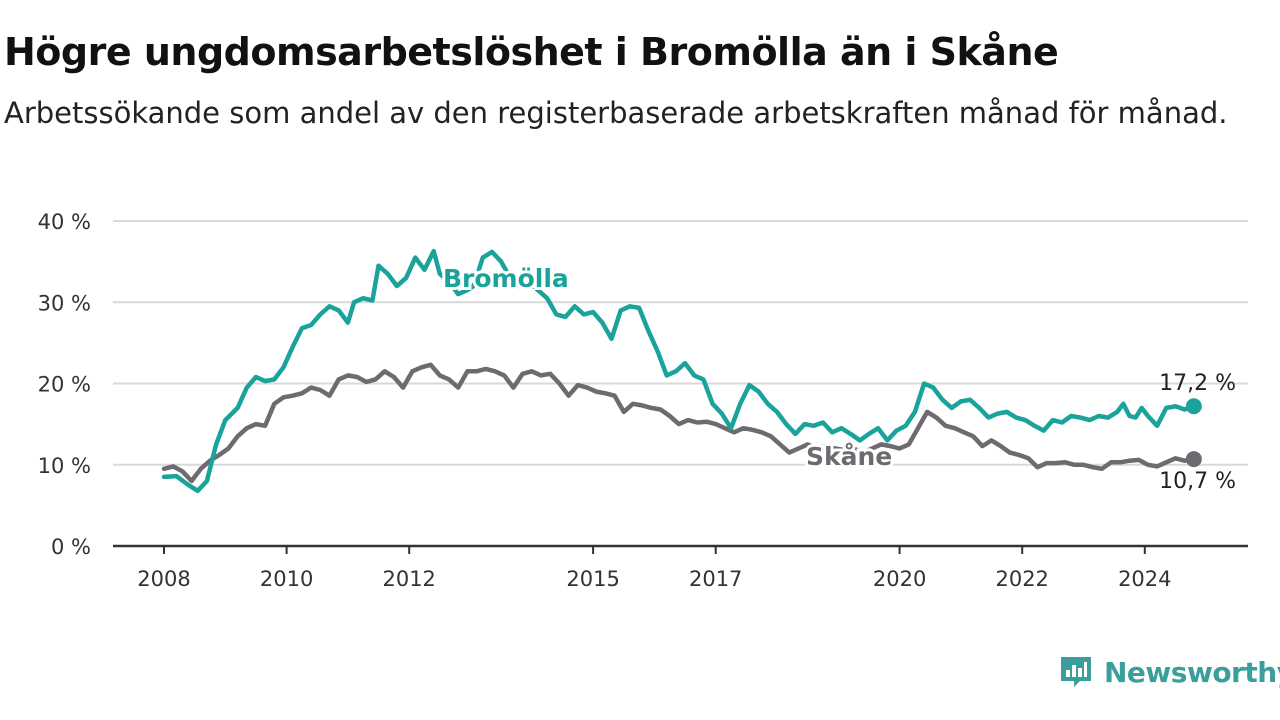 This screenshot has width=1280, height=720. What do you see at coordinates (1197, 383) in the screenshot?
I see `end-label-bromolla: 17,2 %` at bounding box center [1197, 383].